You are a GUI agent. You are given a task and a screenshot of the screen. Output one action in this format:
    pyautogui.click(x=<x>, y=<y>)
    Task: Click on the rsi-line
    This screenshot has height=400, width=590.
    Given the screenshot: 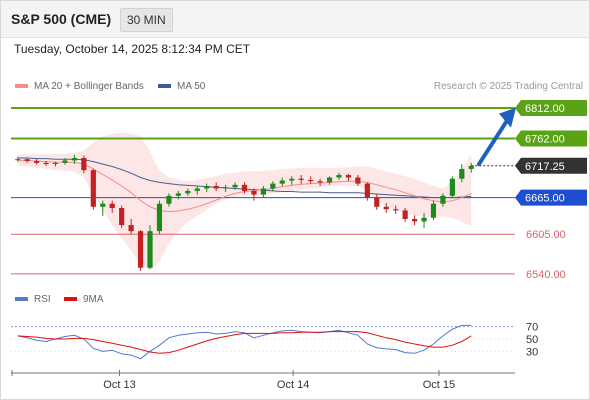 What is the action you would take?
    pyautogui.click(x=244, y=342)
    